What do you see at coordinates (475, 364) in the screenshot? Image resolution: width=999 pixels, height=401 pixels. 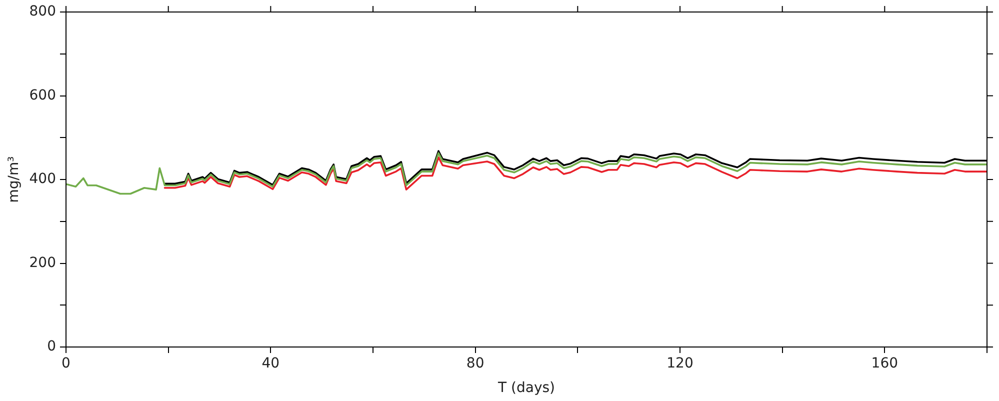 I see `x-tick-label: 80` at bounding box center [475, 364].